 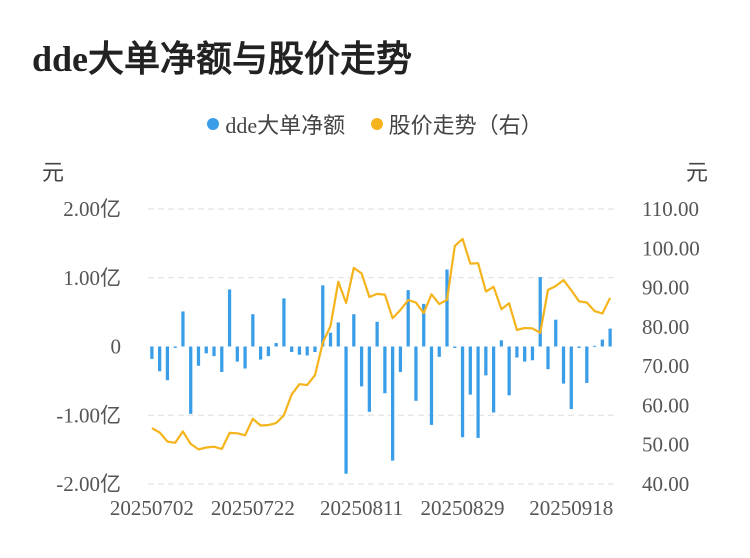 I want to click on left-tick-label: 2.00亿, so click(x=92, y=209).